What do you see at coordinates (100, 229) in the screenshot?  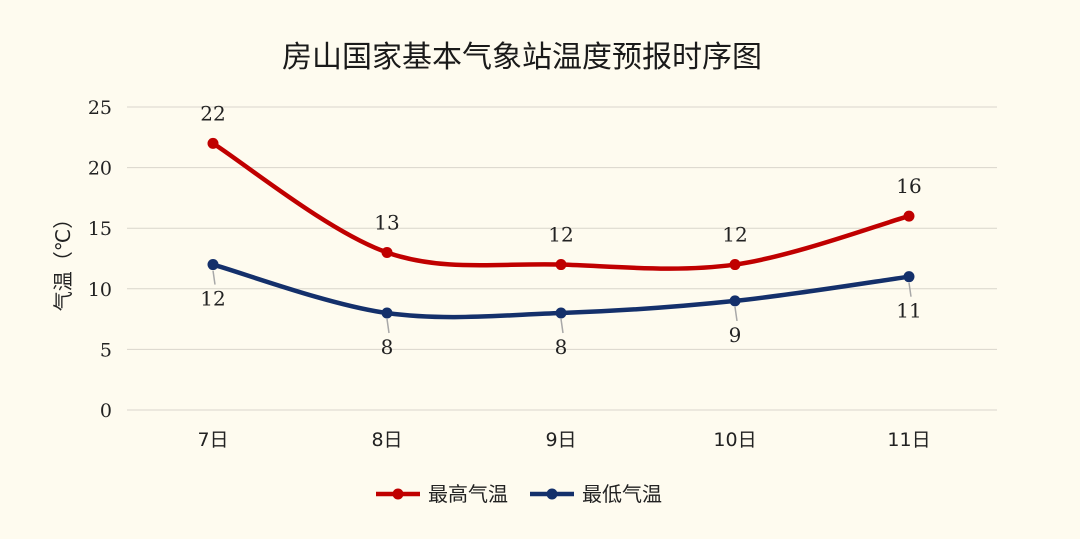 I see `y-tick-label: 15` at bounding box center [100, 229].